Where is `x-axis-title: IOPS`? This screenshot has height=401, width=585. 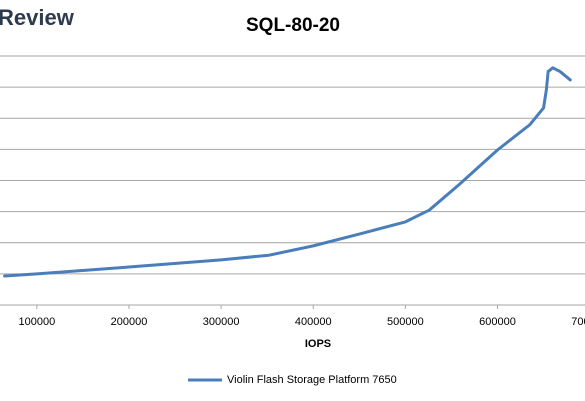 x-axis-title: IOPS is located at coordinates (318, 344).